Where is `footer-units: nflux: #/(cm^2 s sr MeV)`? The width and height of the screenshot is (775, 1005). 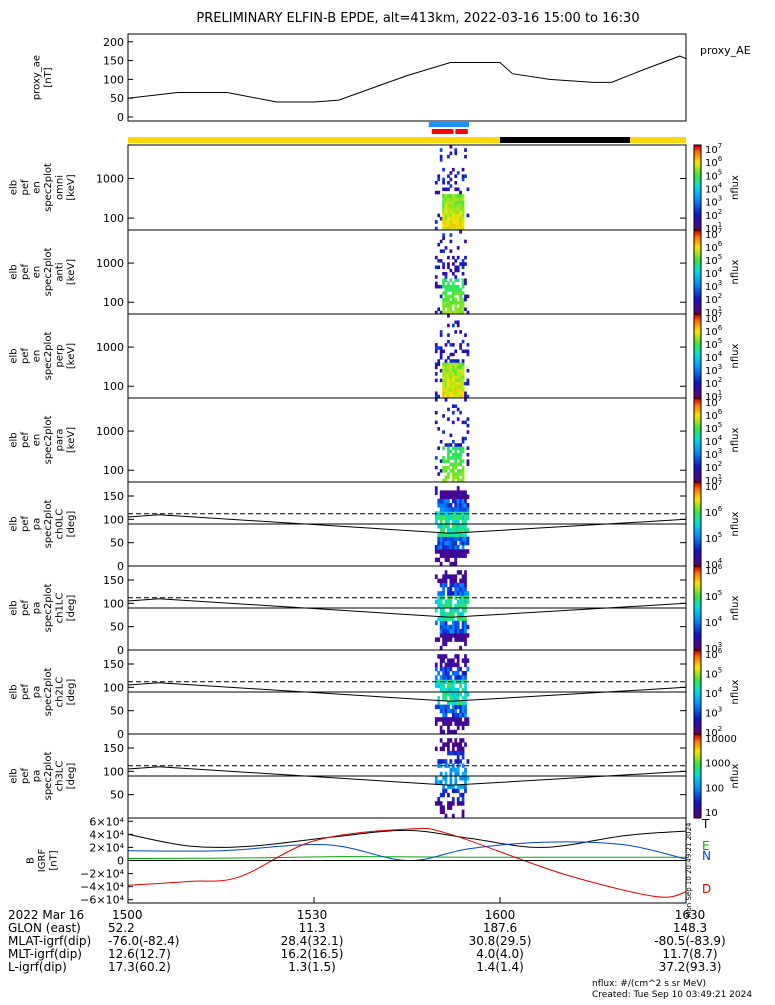 footer-units: nflux: #/(cm^2 s sr MeV) is located at coordinates (649, 984).